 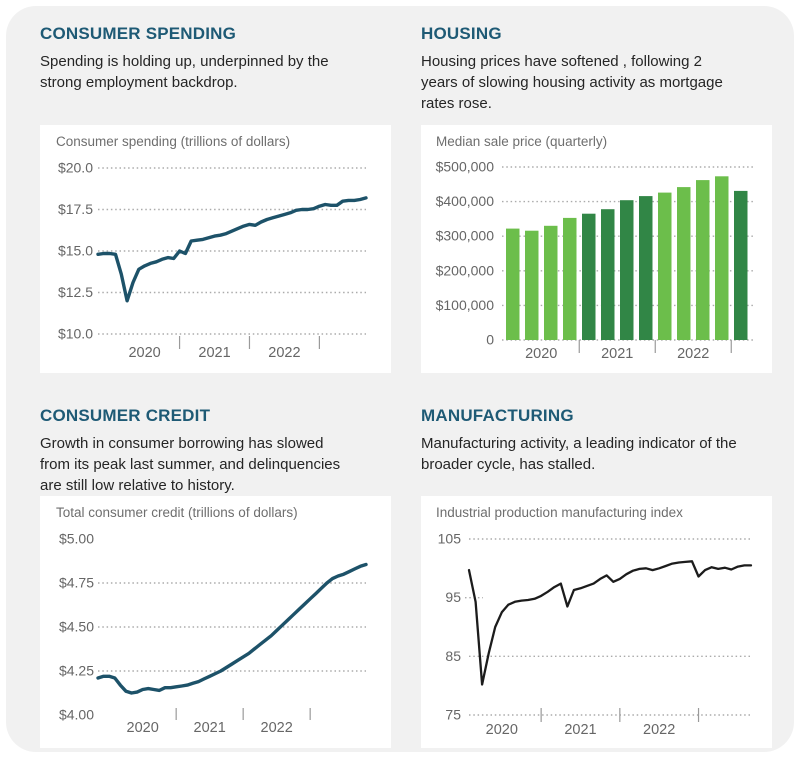 I want to click on y-axis-label: 85, so click(x=453, y=656).